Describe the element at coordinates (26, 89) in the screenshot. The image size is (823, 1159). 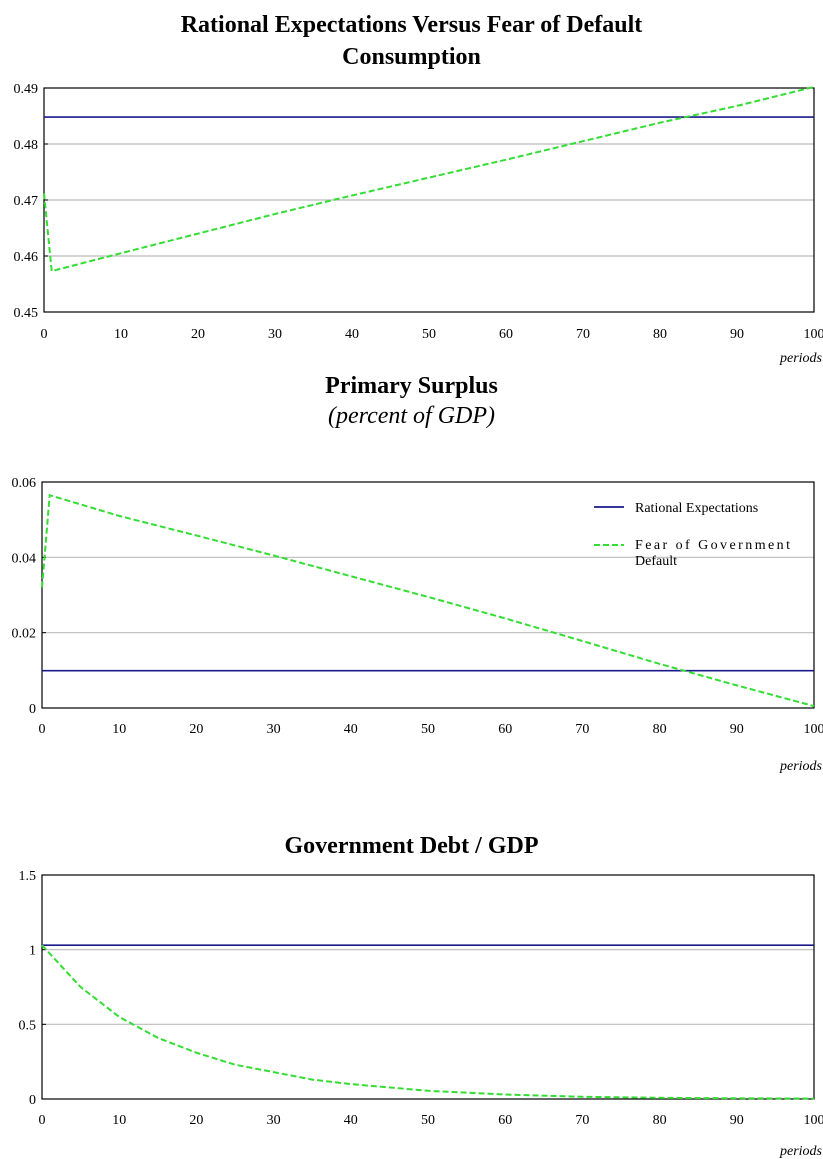
I see `y-tick-label: 0.49` at that location.